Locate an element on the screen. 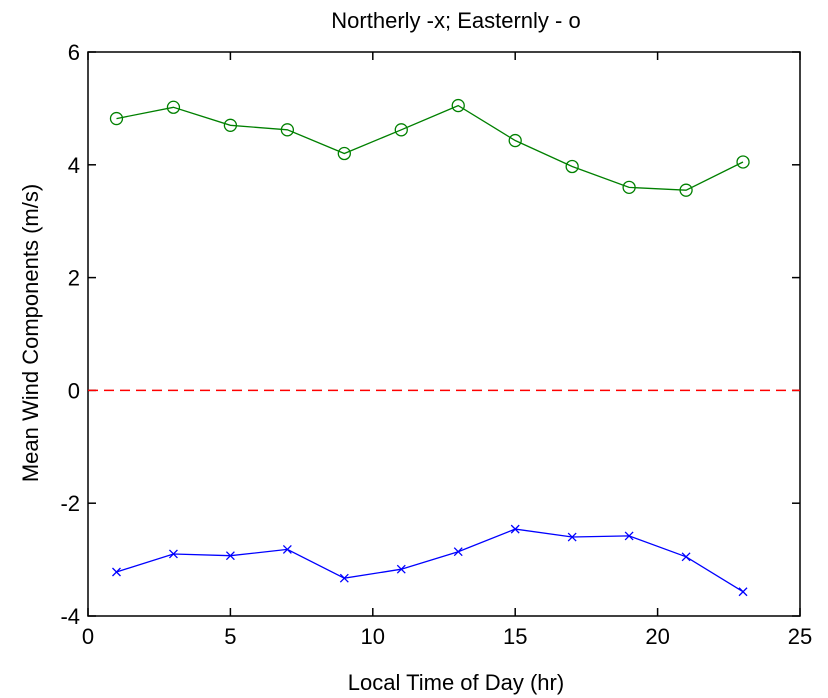 This screenshot has height=698, width=828. x-tick-label: 0 is located at coordinates (88, 636).